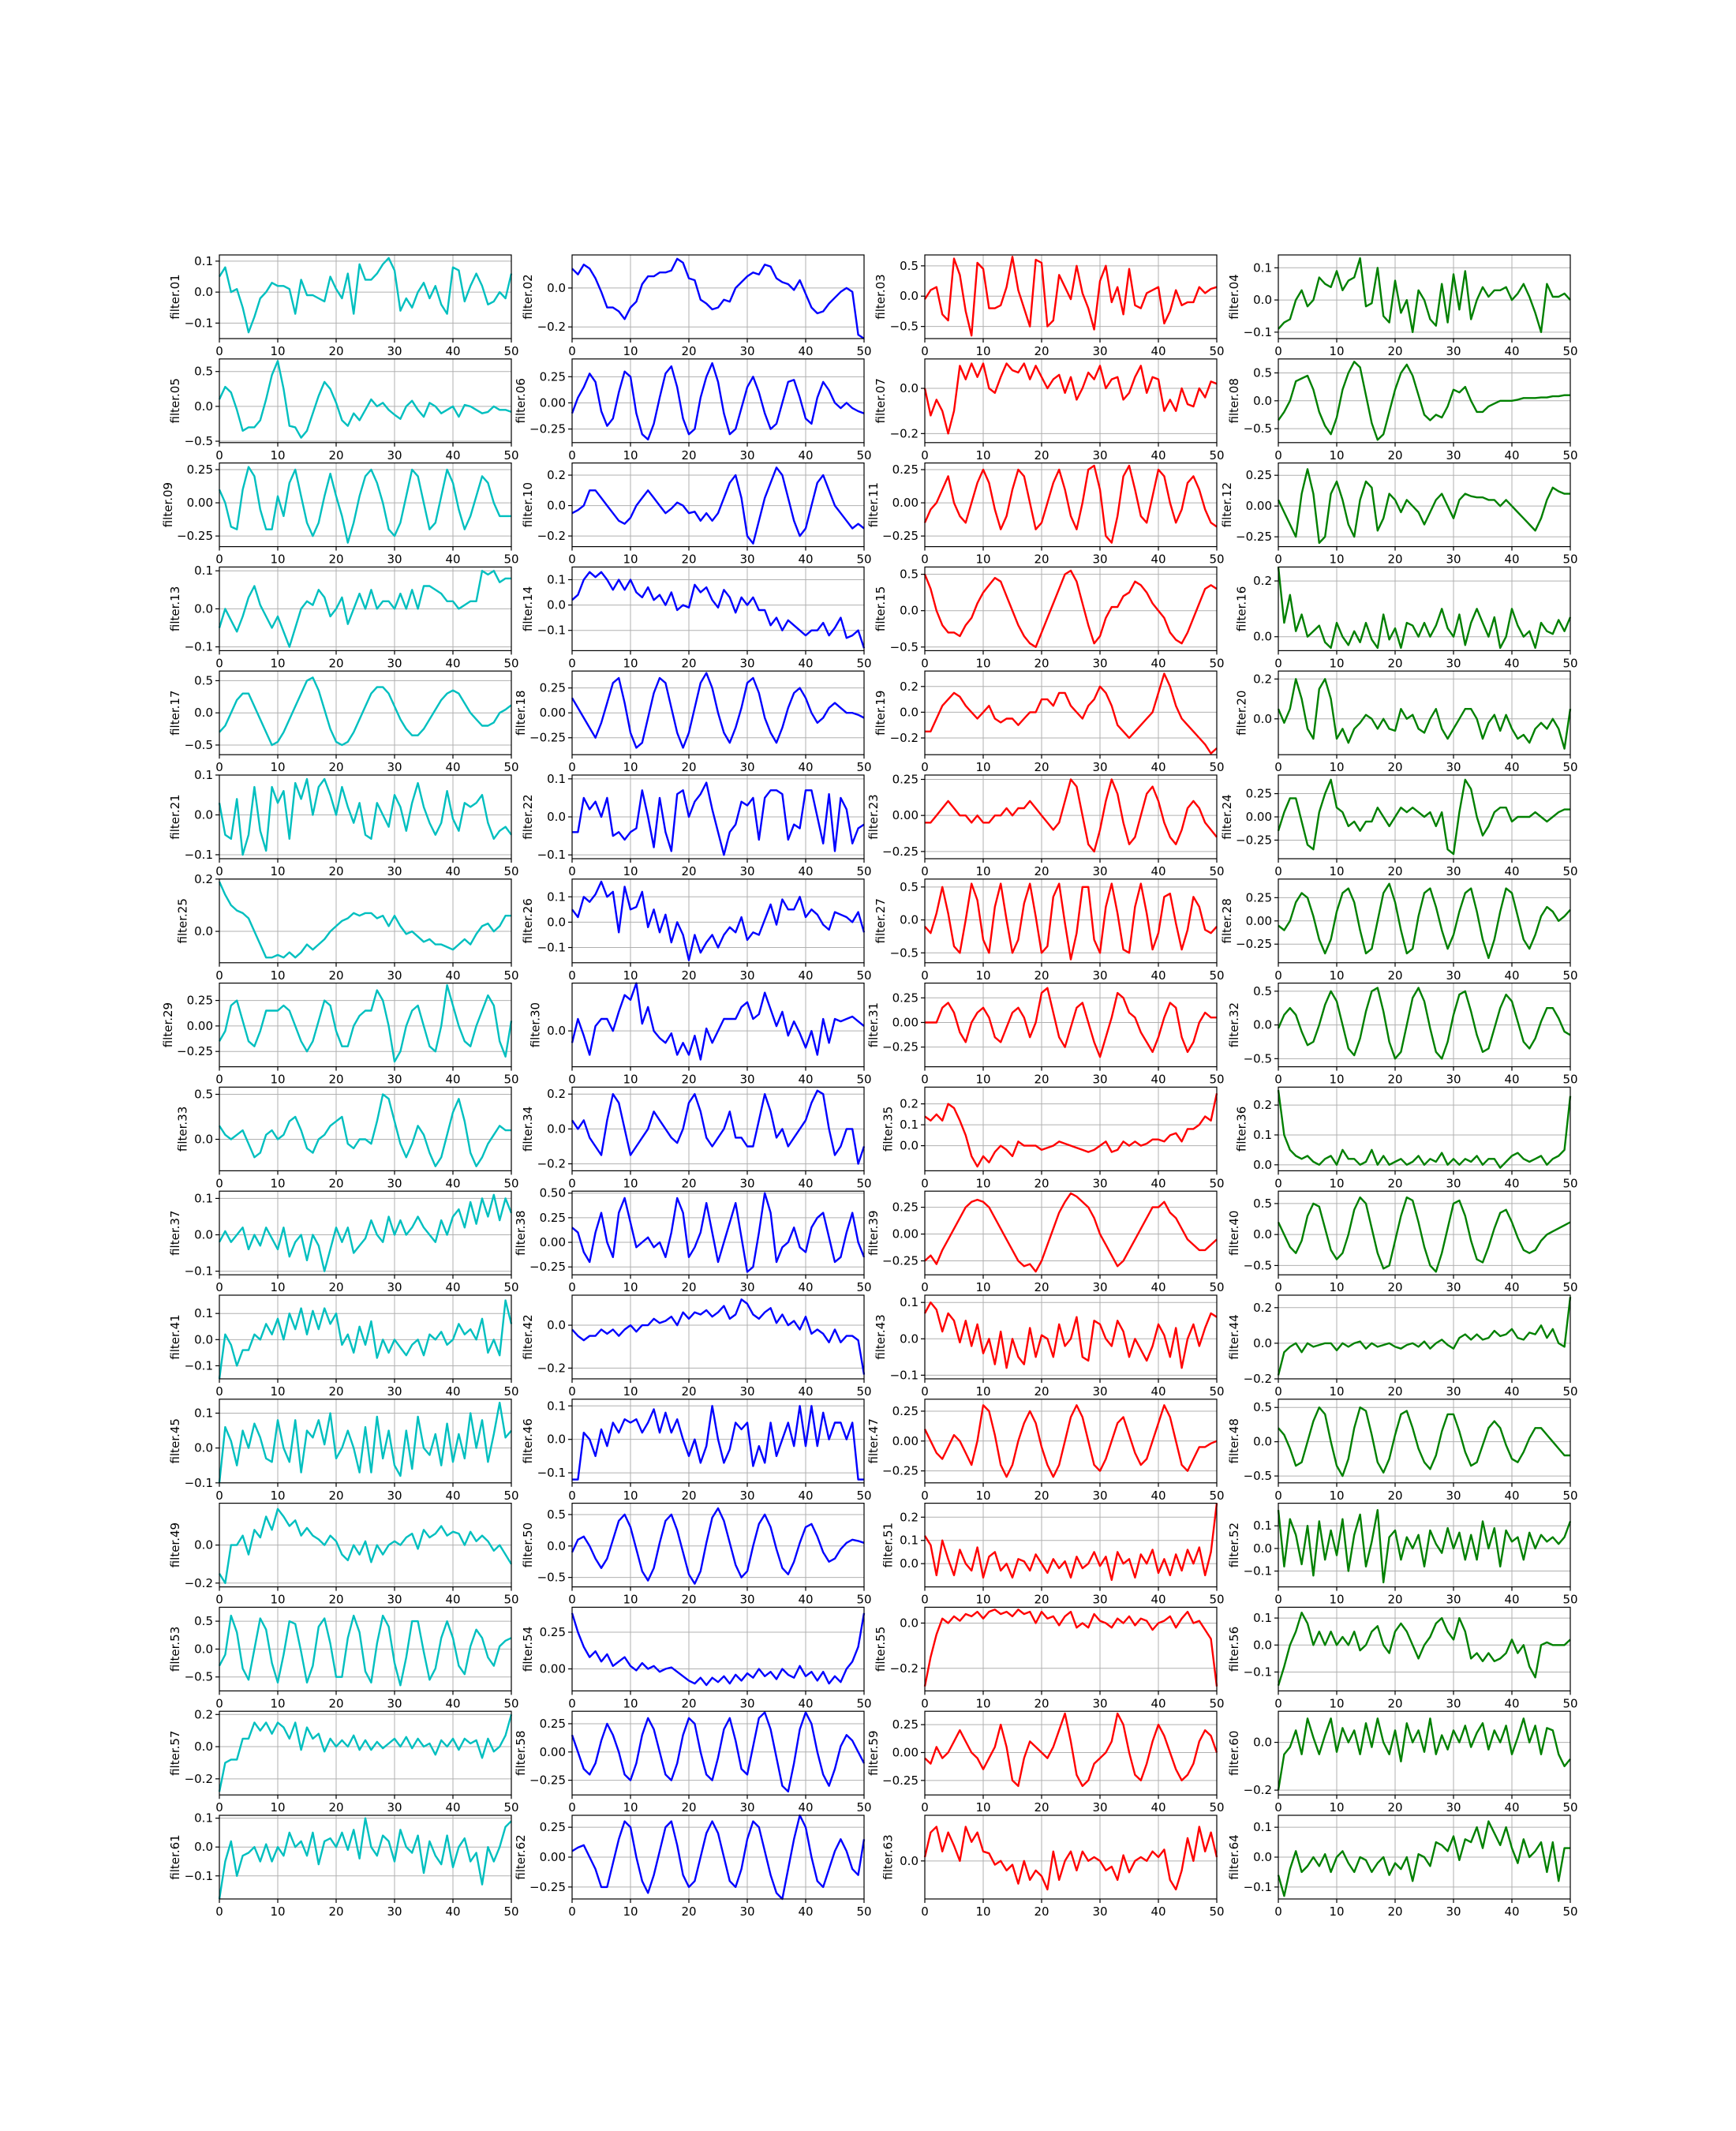 Image resolution: width=1736 pixels, height=2131 pixels. Describe the element at coordinates (1227, 816) in the screenshot. I see `y-axis-label: filter.24` at that location.